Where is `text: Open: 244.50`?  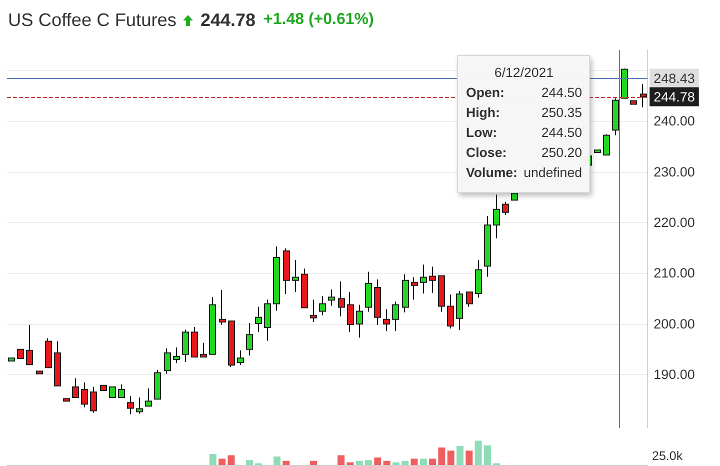 text: Open: 244.50 is located at coordinates (524, 92).